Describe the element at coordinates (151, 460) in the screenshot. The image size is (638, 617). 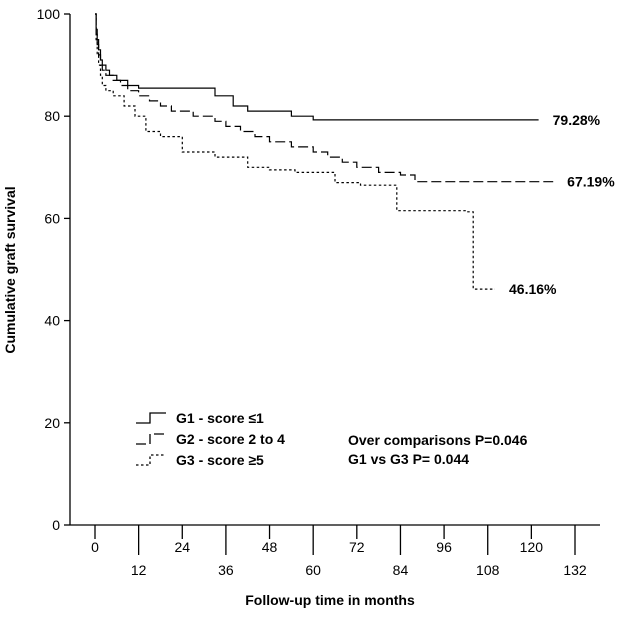
I see `legend-swatch-g3` at that location.